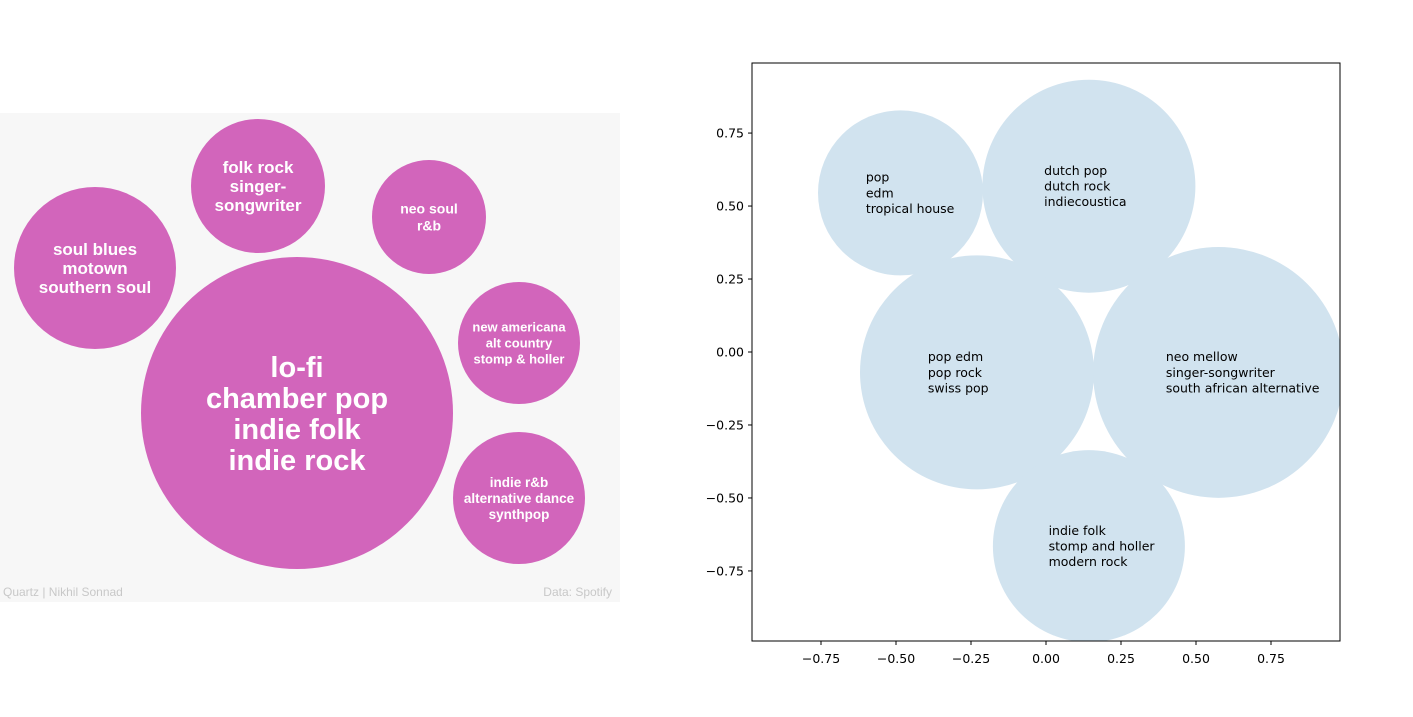  I want to click on circle-label: neo mellow, so click(1202, 356).